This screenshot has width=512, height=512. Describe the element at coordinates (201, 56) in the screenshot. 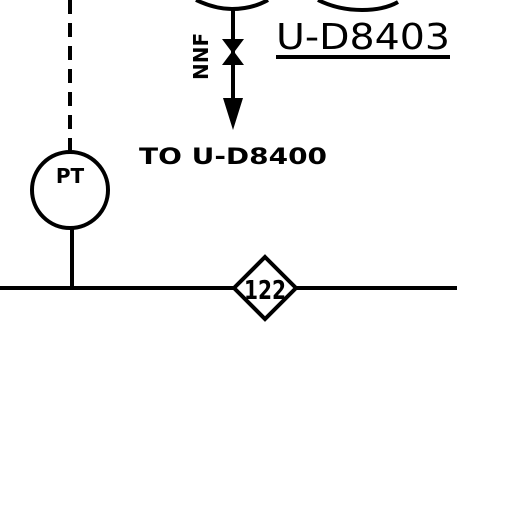

I see `valve-label: NNF` at that location.